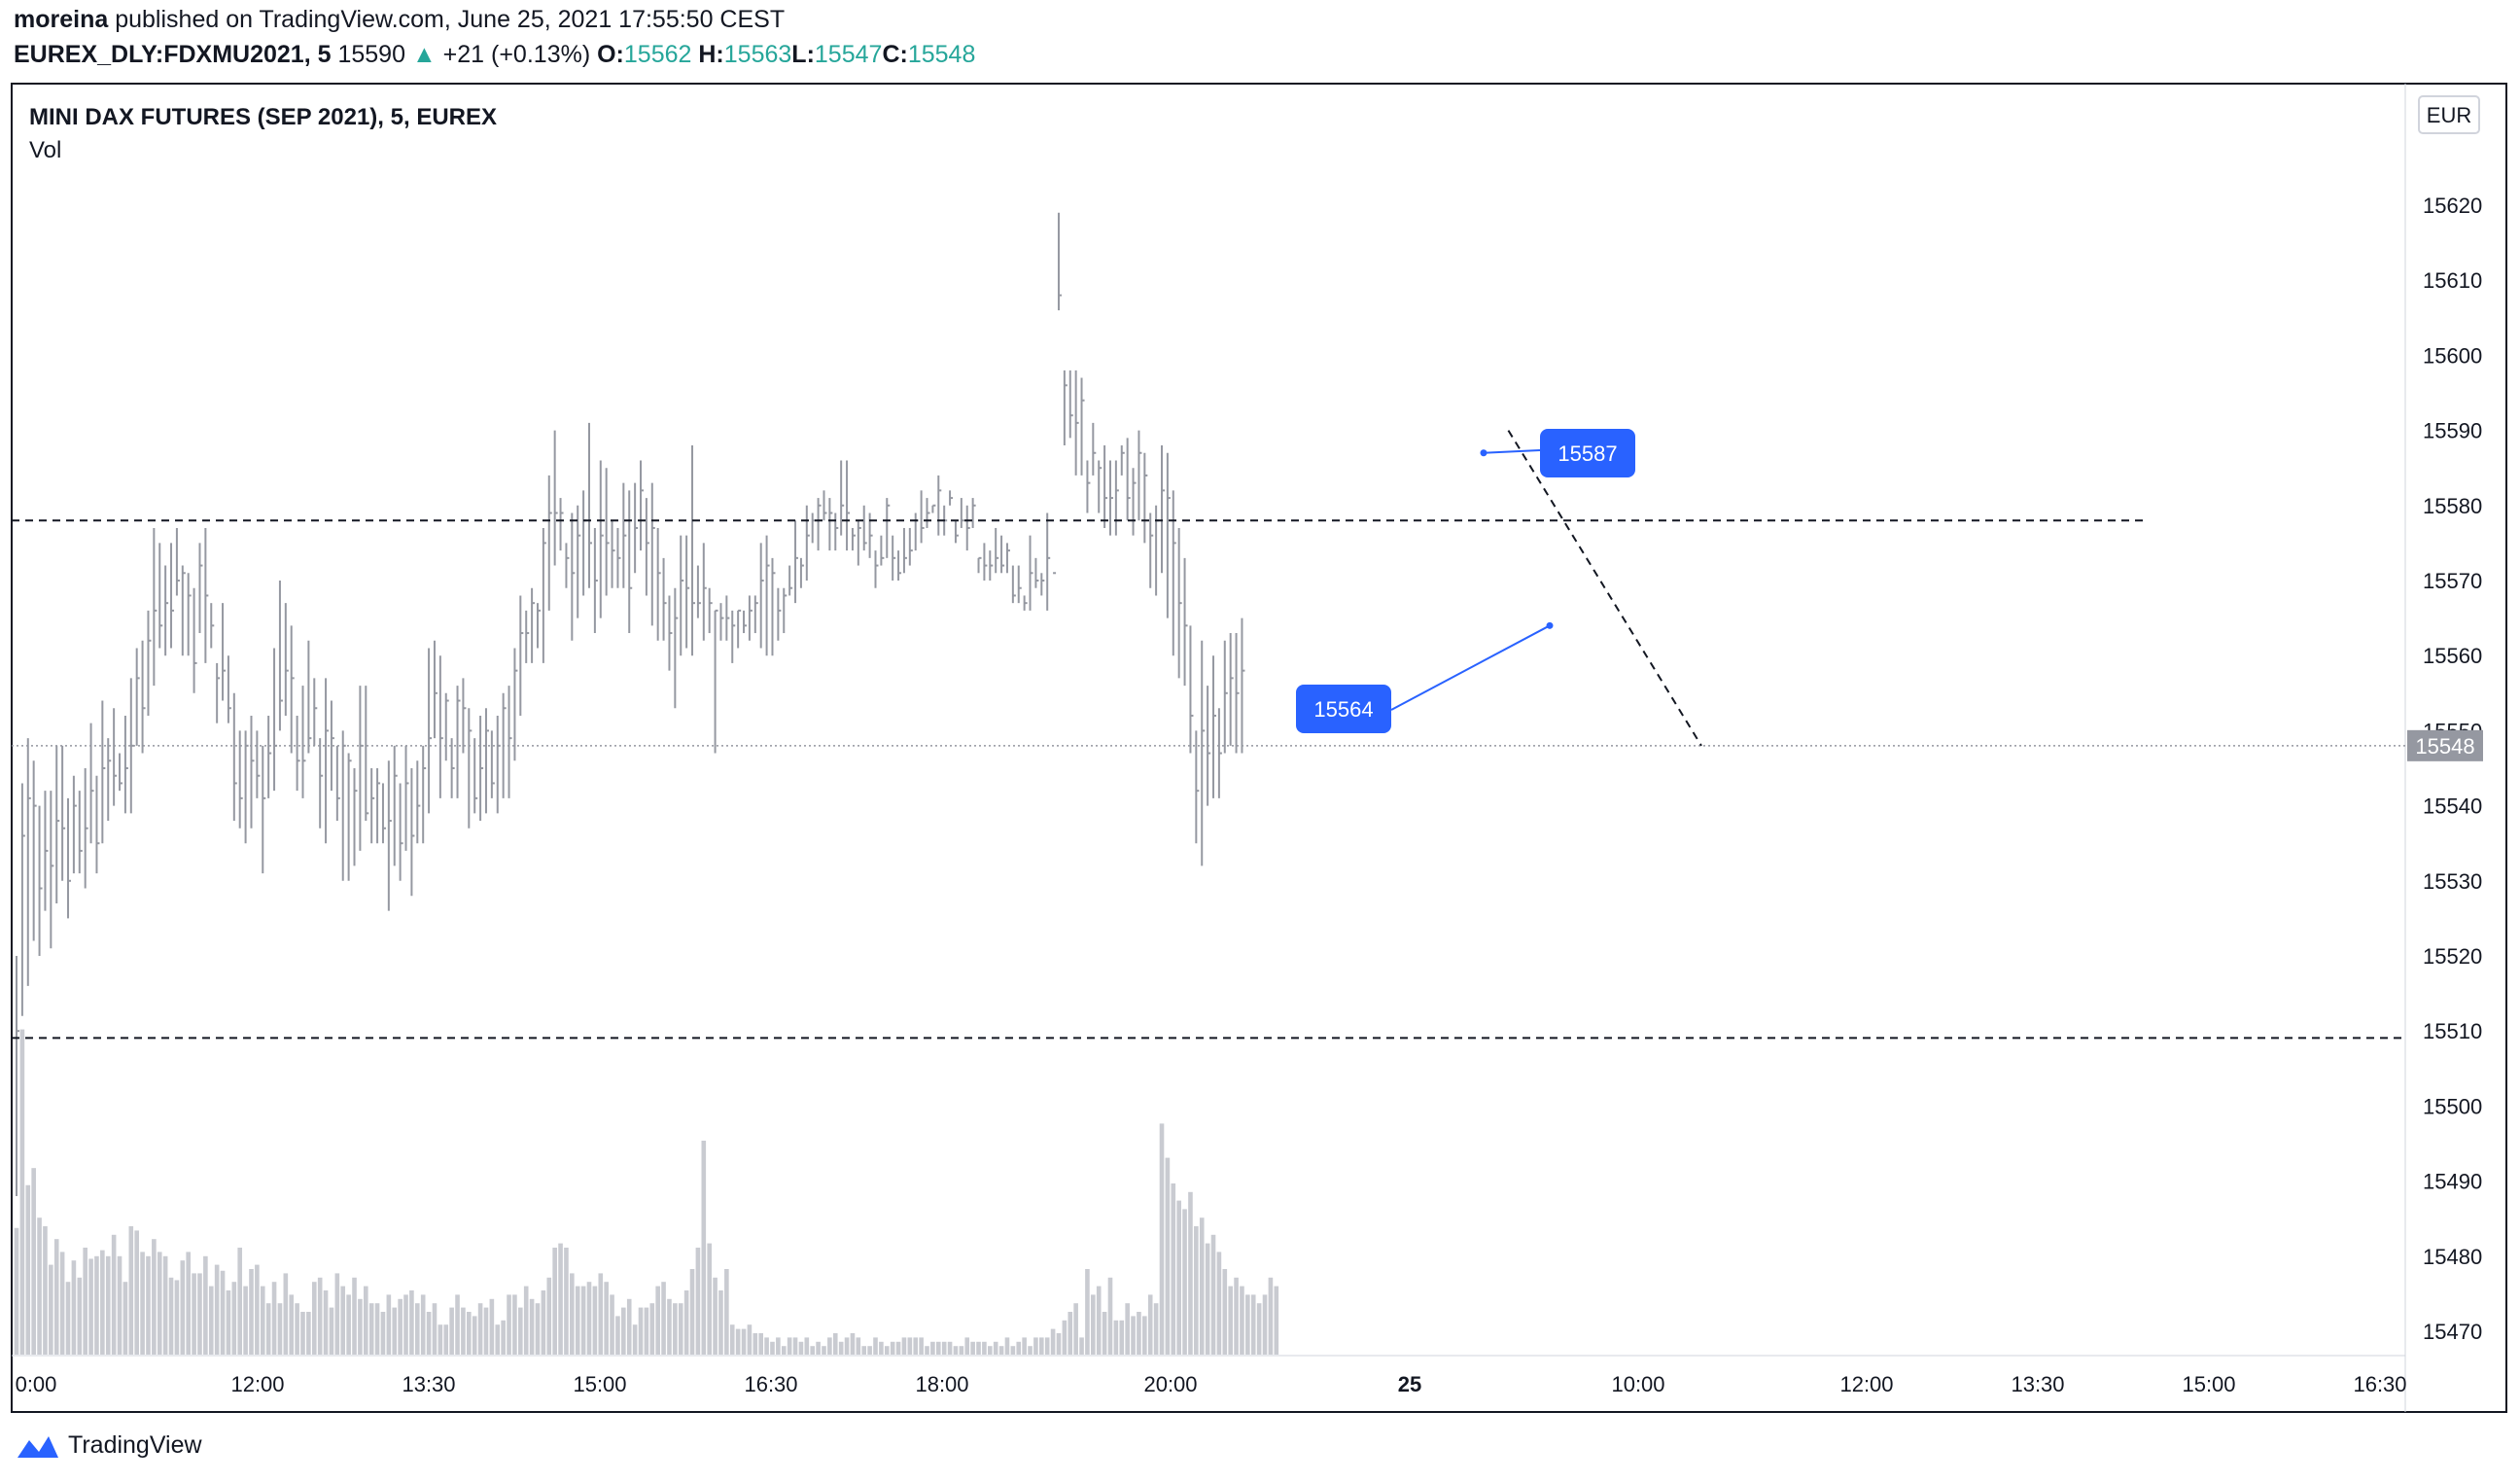 This screenshot has width=2520, height=1482. What do you see at coordinates (1512, 451) in the screenshot?
I see `price-label-connector` at bounding box center [1512, 451].